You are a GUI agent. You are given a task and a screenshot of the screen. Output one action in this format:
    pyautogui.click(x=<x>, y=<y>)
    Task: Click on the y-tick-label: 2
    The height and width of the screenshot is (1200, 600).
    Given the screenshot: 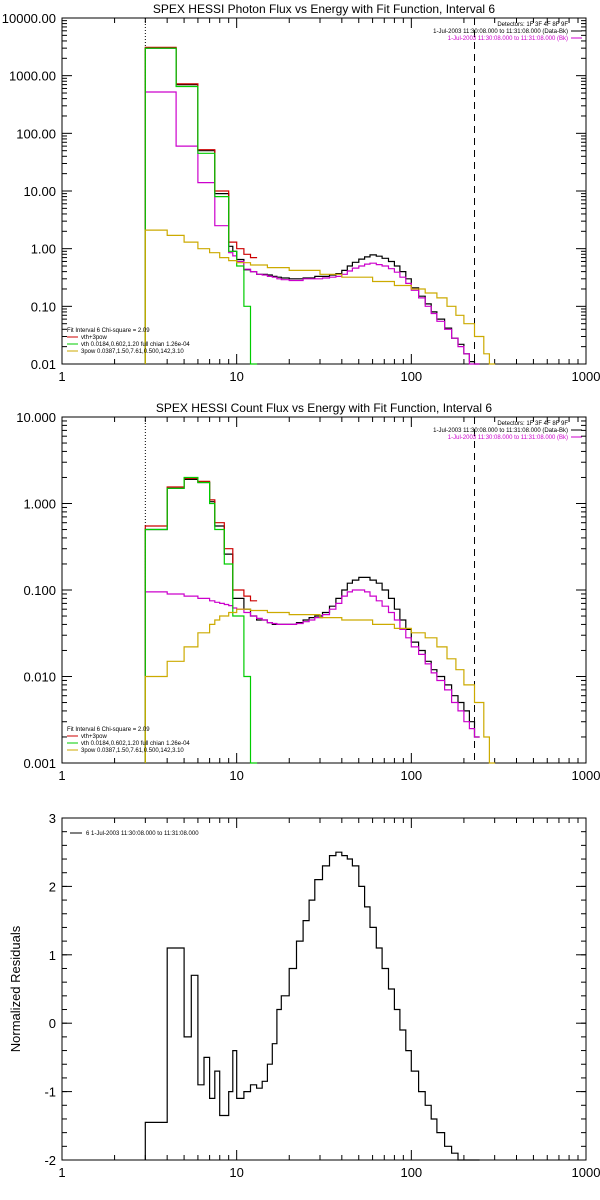 What is the action you would take?
    pyautogui.click(x=52, y=886)
    